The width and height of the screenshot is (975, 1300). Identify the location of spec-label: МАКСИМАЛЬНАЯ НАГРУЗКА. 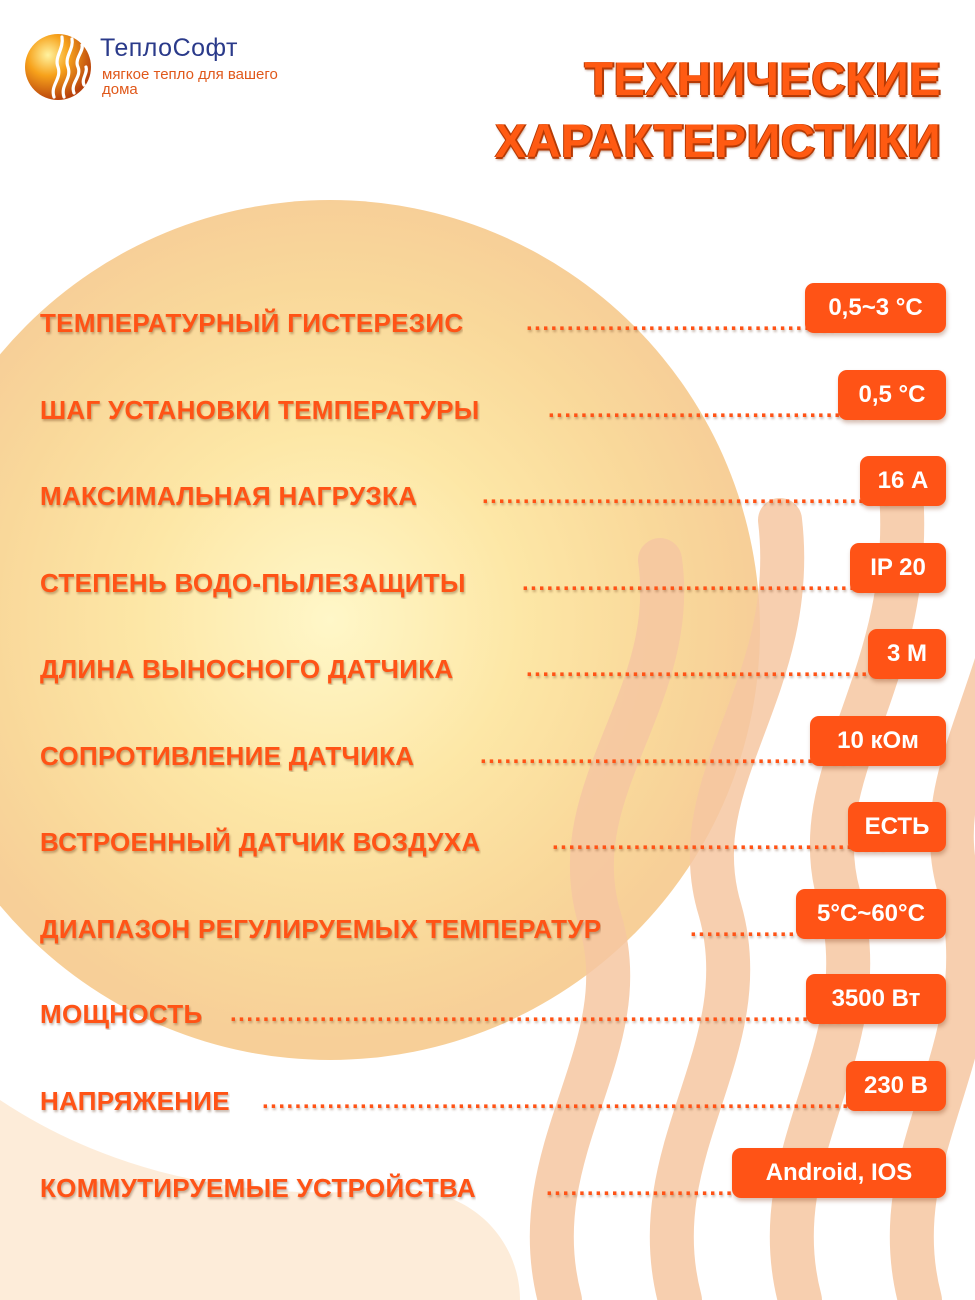
(229, 496).